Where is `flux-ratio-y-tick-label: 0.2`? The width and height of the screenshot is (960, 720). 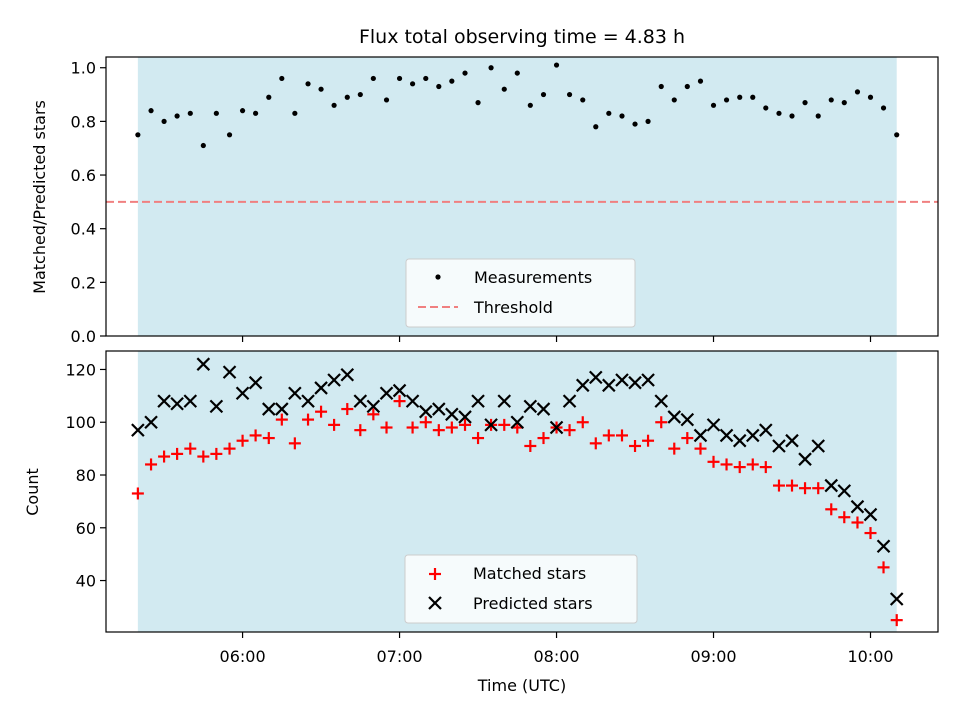
flux-ratio-y-tick-label: 0.2 is located at coordinates (83, 282).